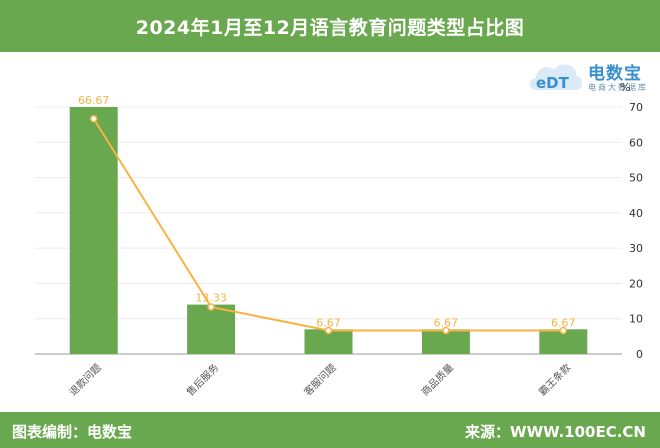 This screenshot has width=660, height=448. Describe the element at coordinates (94, 100) in the screenshot. I see `data-label: 66.67` at that location.